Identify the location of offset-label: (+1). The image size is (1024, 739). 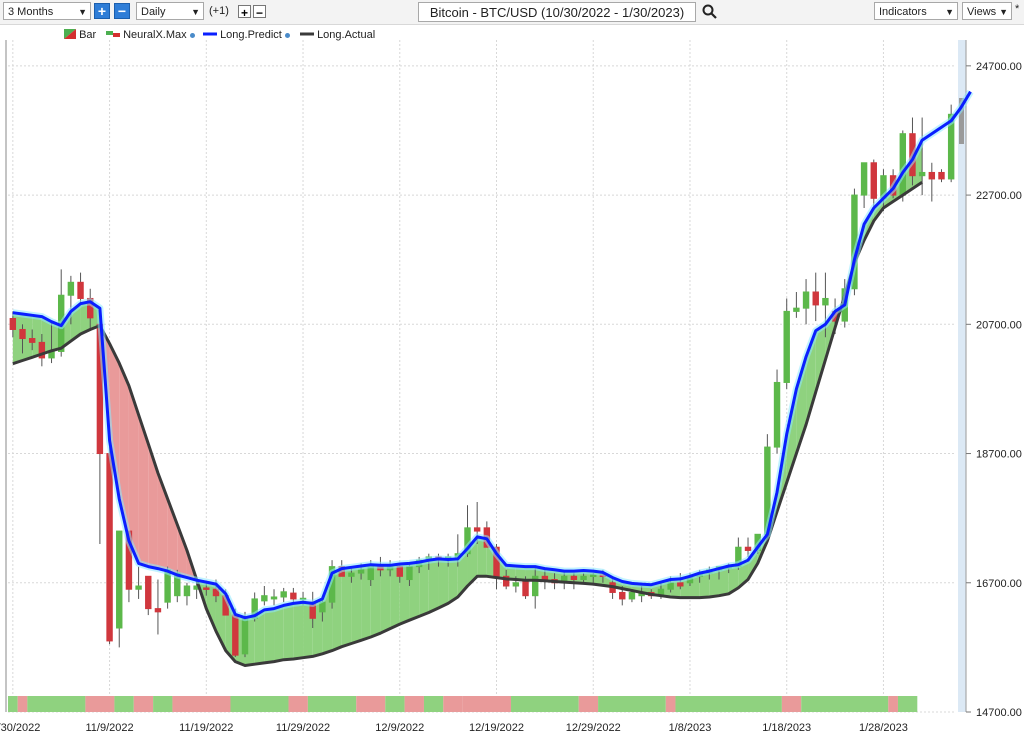
(219, 11).